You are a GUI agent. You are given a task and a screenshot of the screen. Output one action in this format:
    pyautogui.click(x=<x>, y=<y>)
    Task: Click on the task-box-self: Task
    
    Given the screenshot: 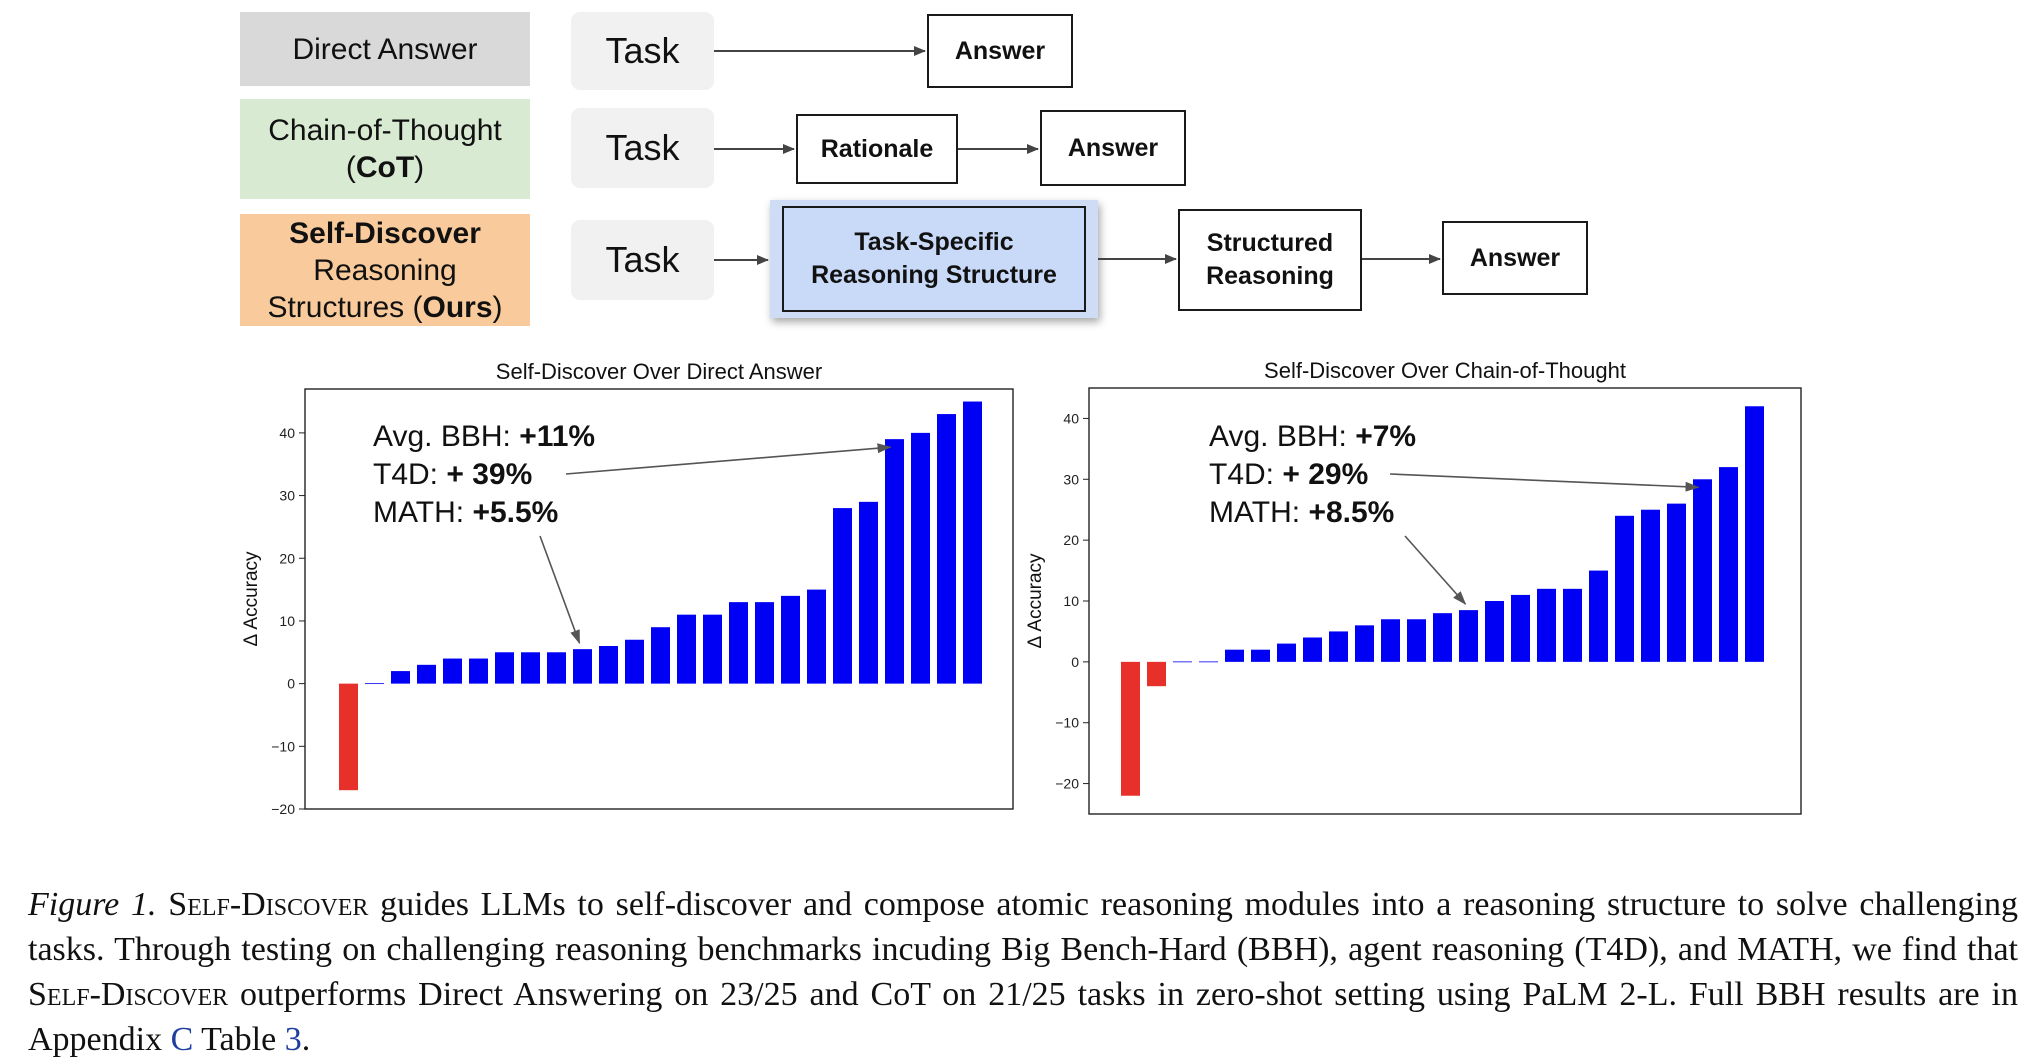 What is the action you would take?
    pyautogui.click(x=642, y=260)
    